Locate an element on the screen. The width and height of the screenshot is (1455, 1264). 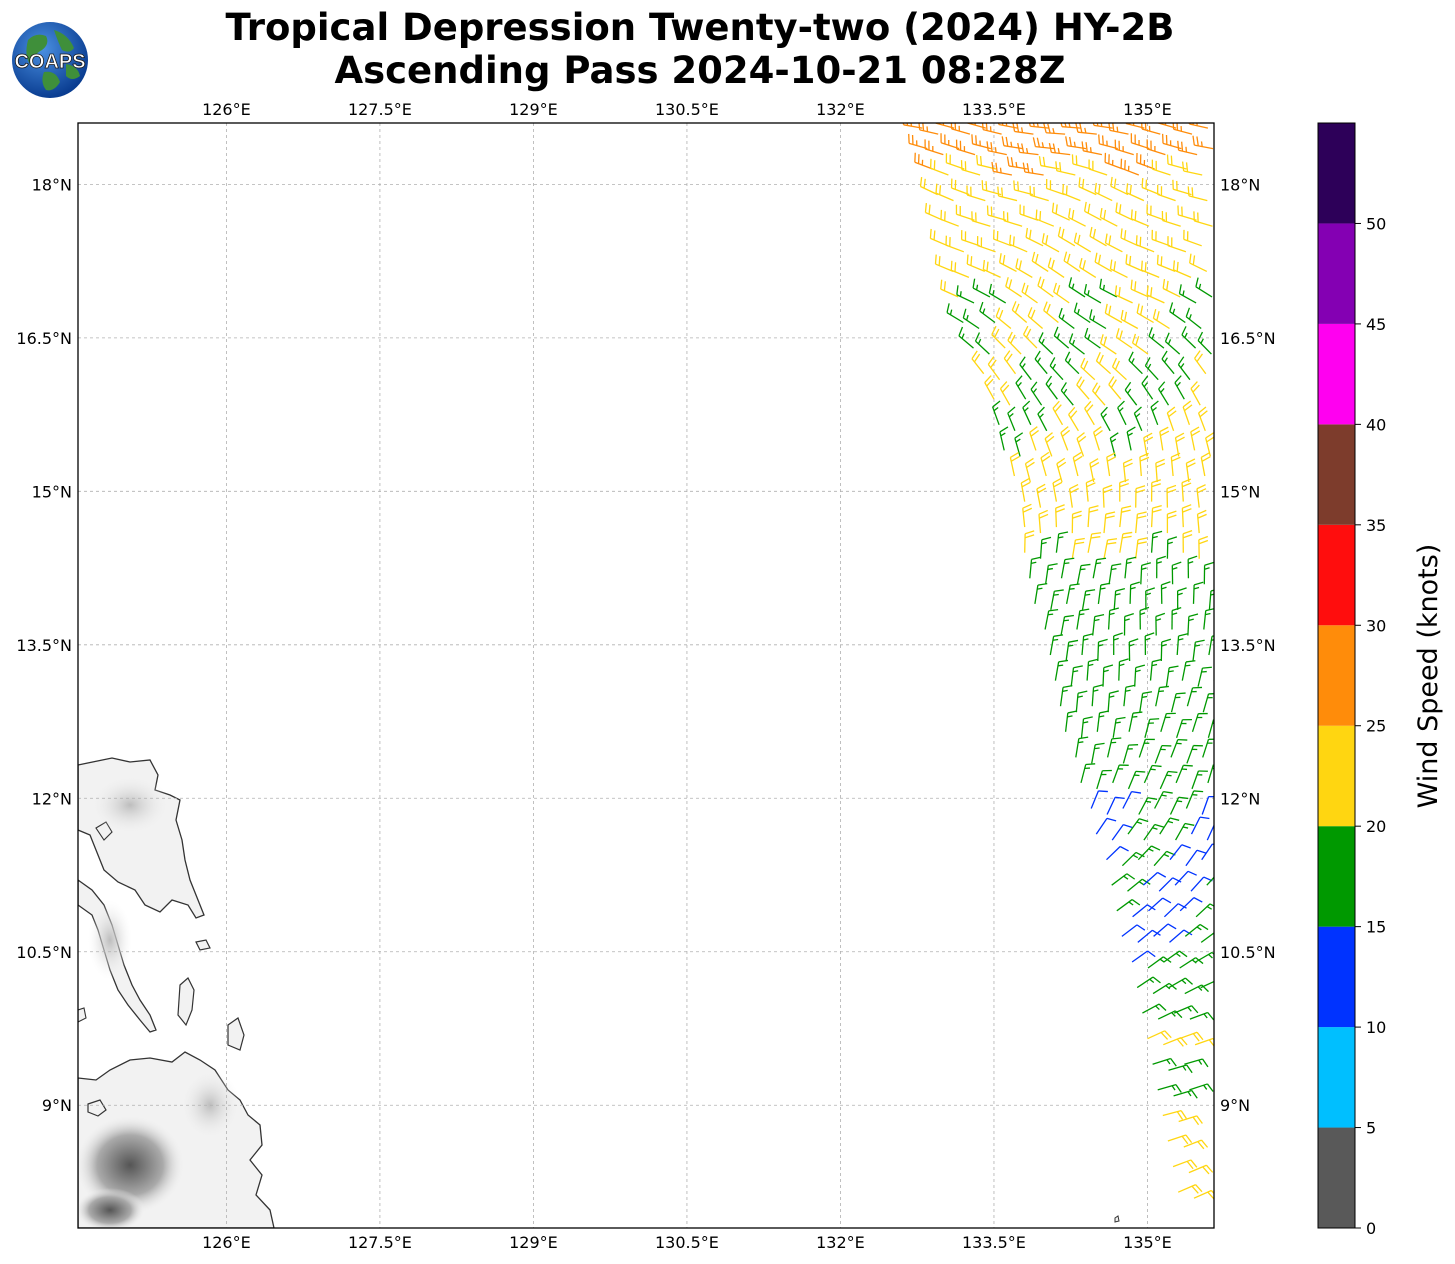
tiny-islet is located at coordinates (1117, 1219).